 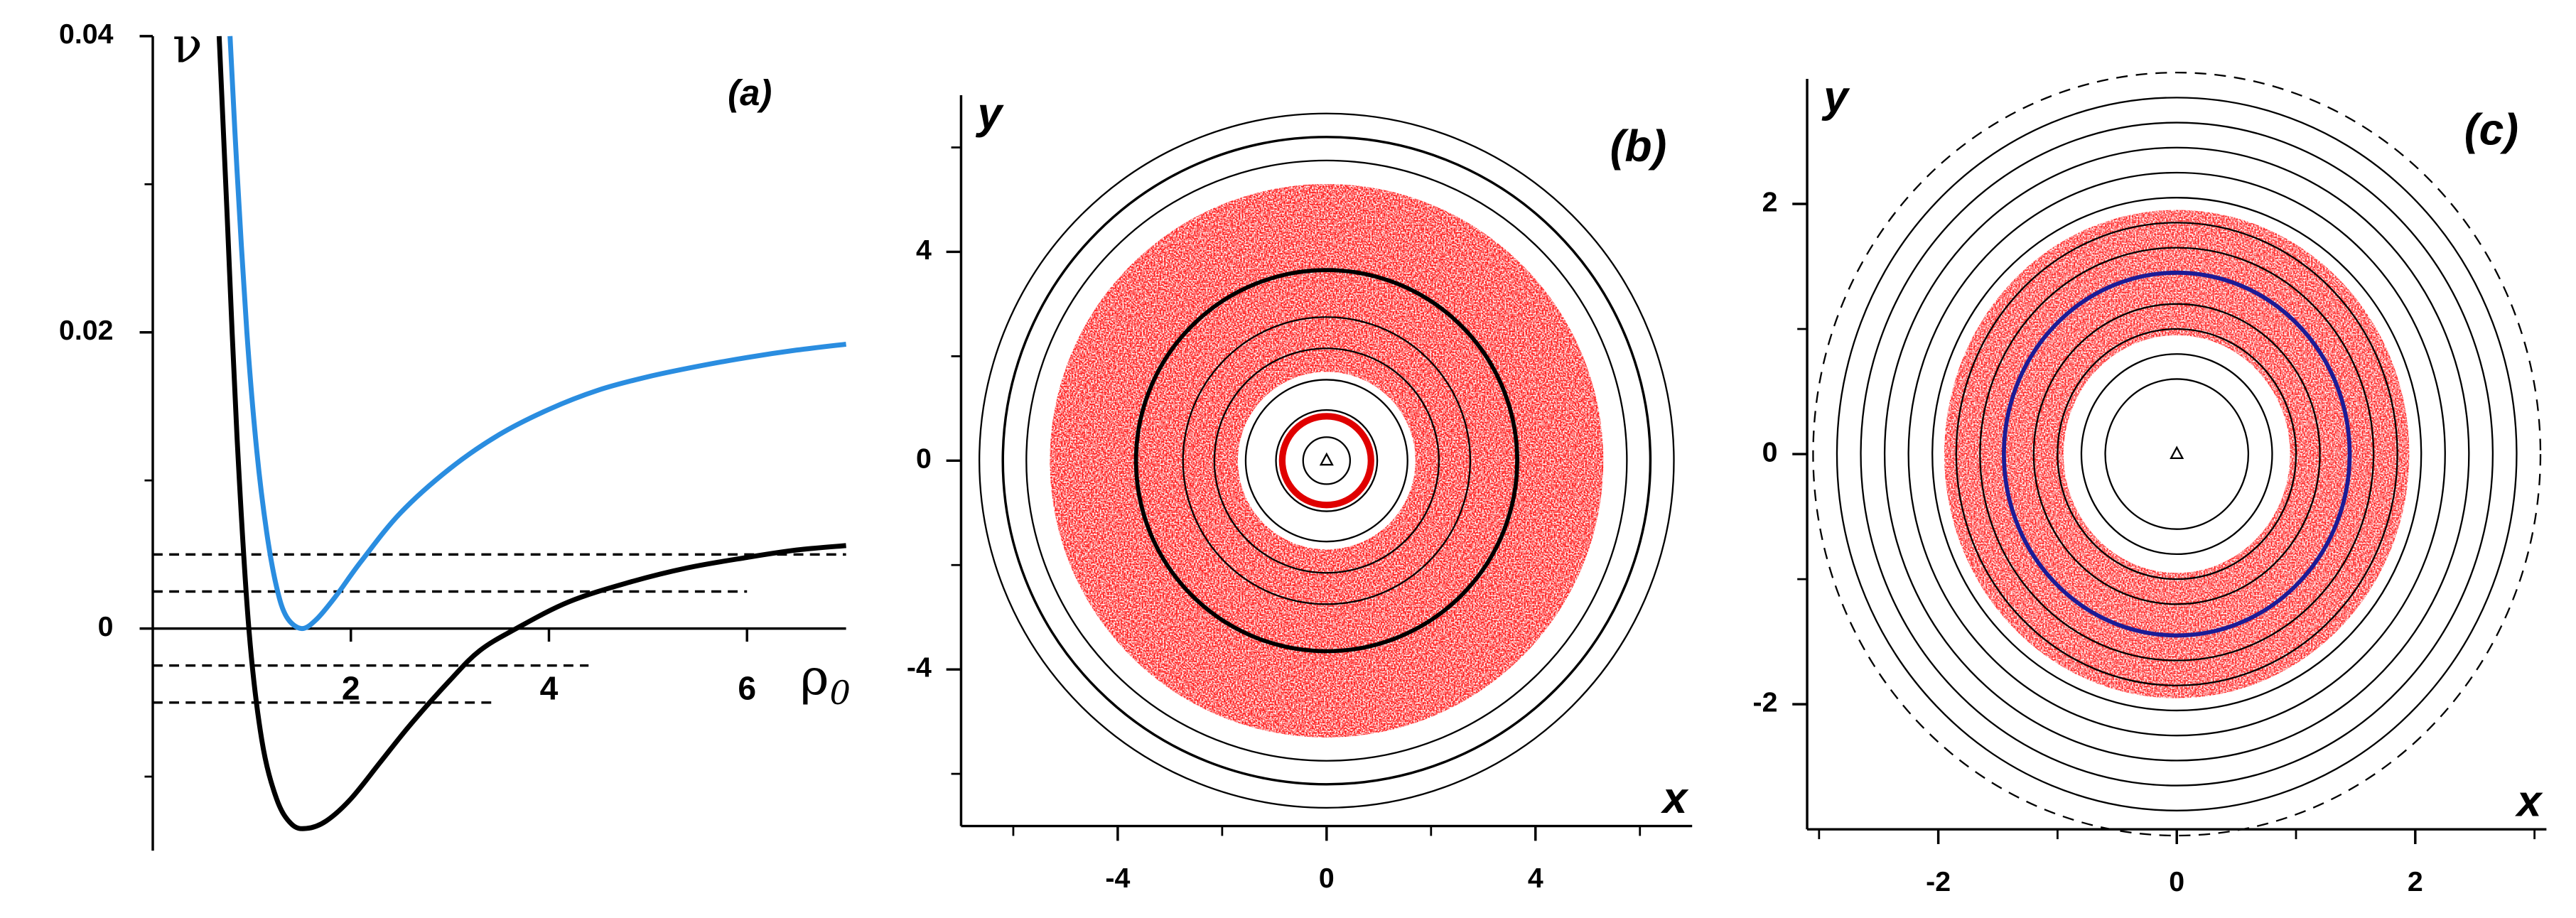 I want to click on y-tick-label: 2, so click(x=1770, y=201).